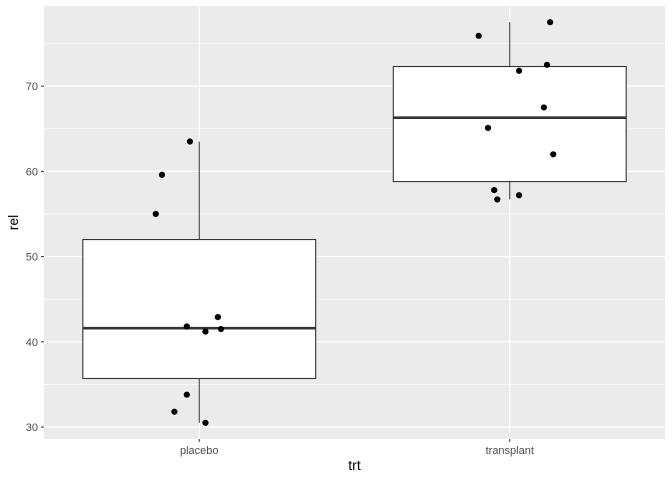  Describe the element at coordinates (32, 87) in the screenshot. I see `y-tick-label: 70` at that location.